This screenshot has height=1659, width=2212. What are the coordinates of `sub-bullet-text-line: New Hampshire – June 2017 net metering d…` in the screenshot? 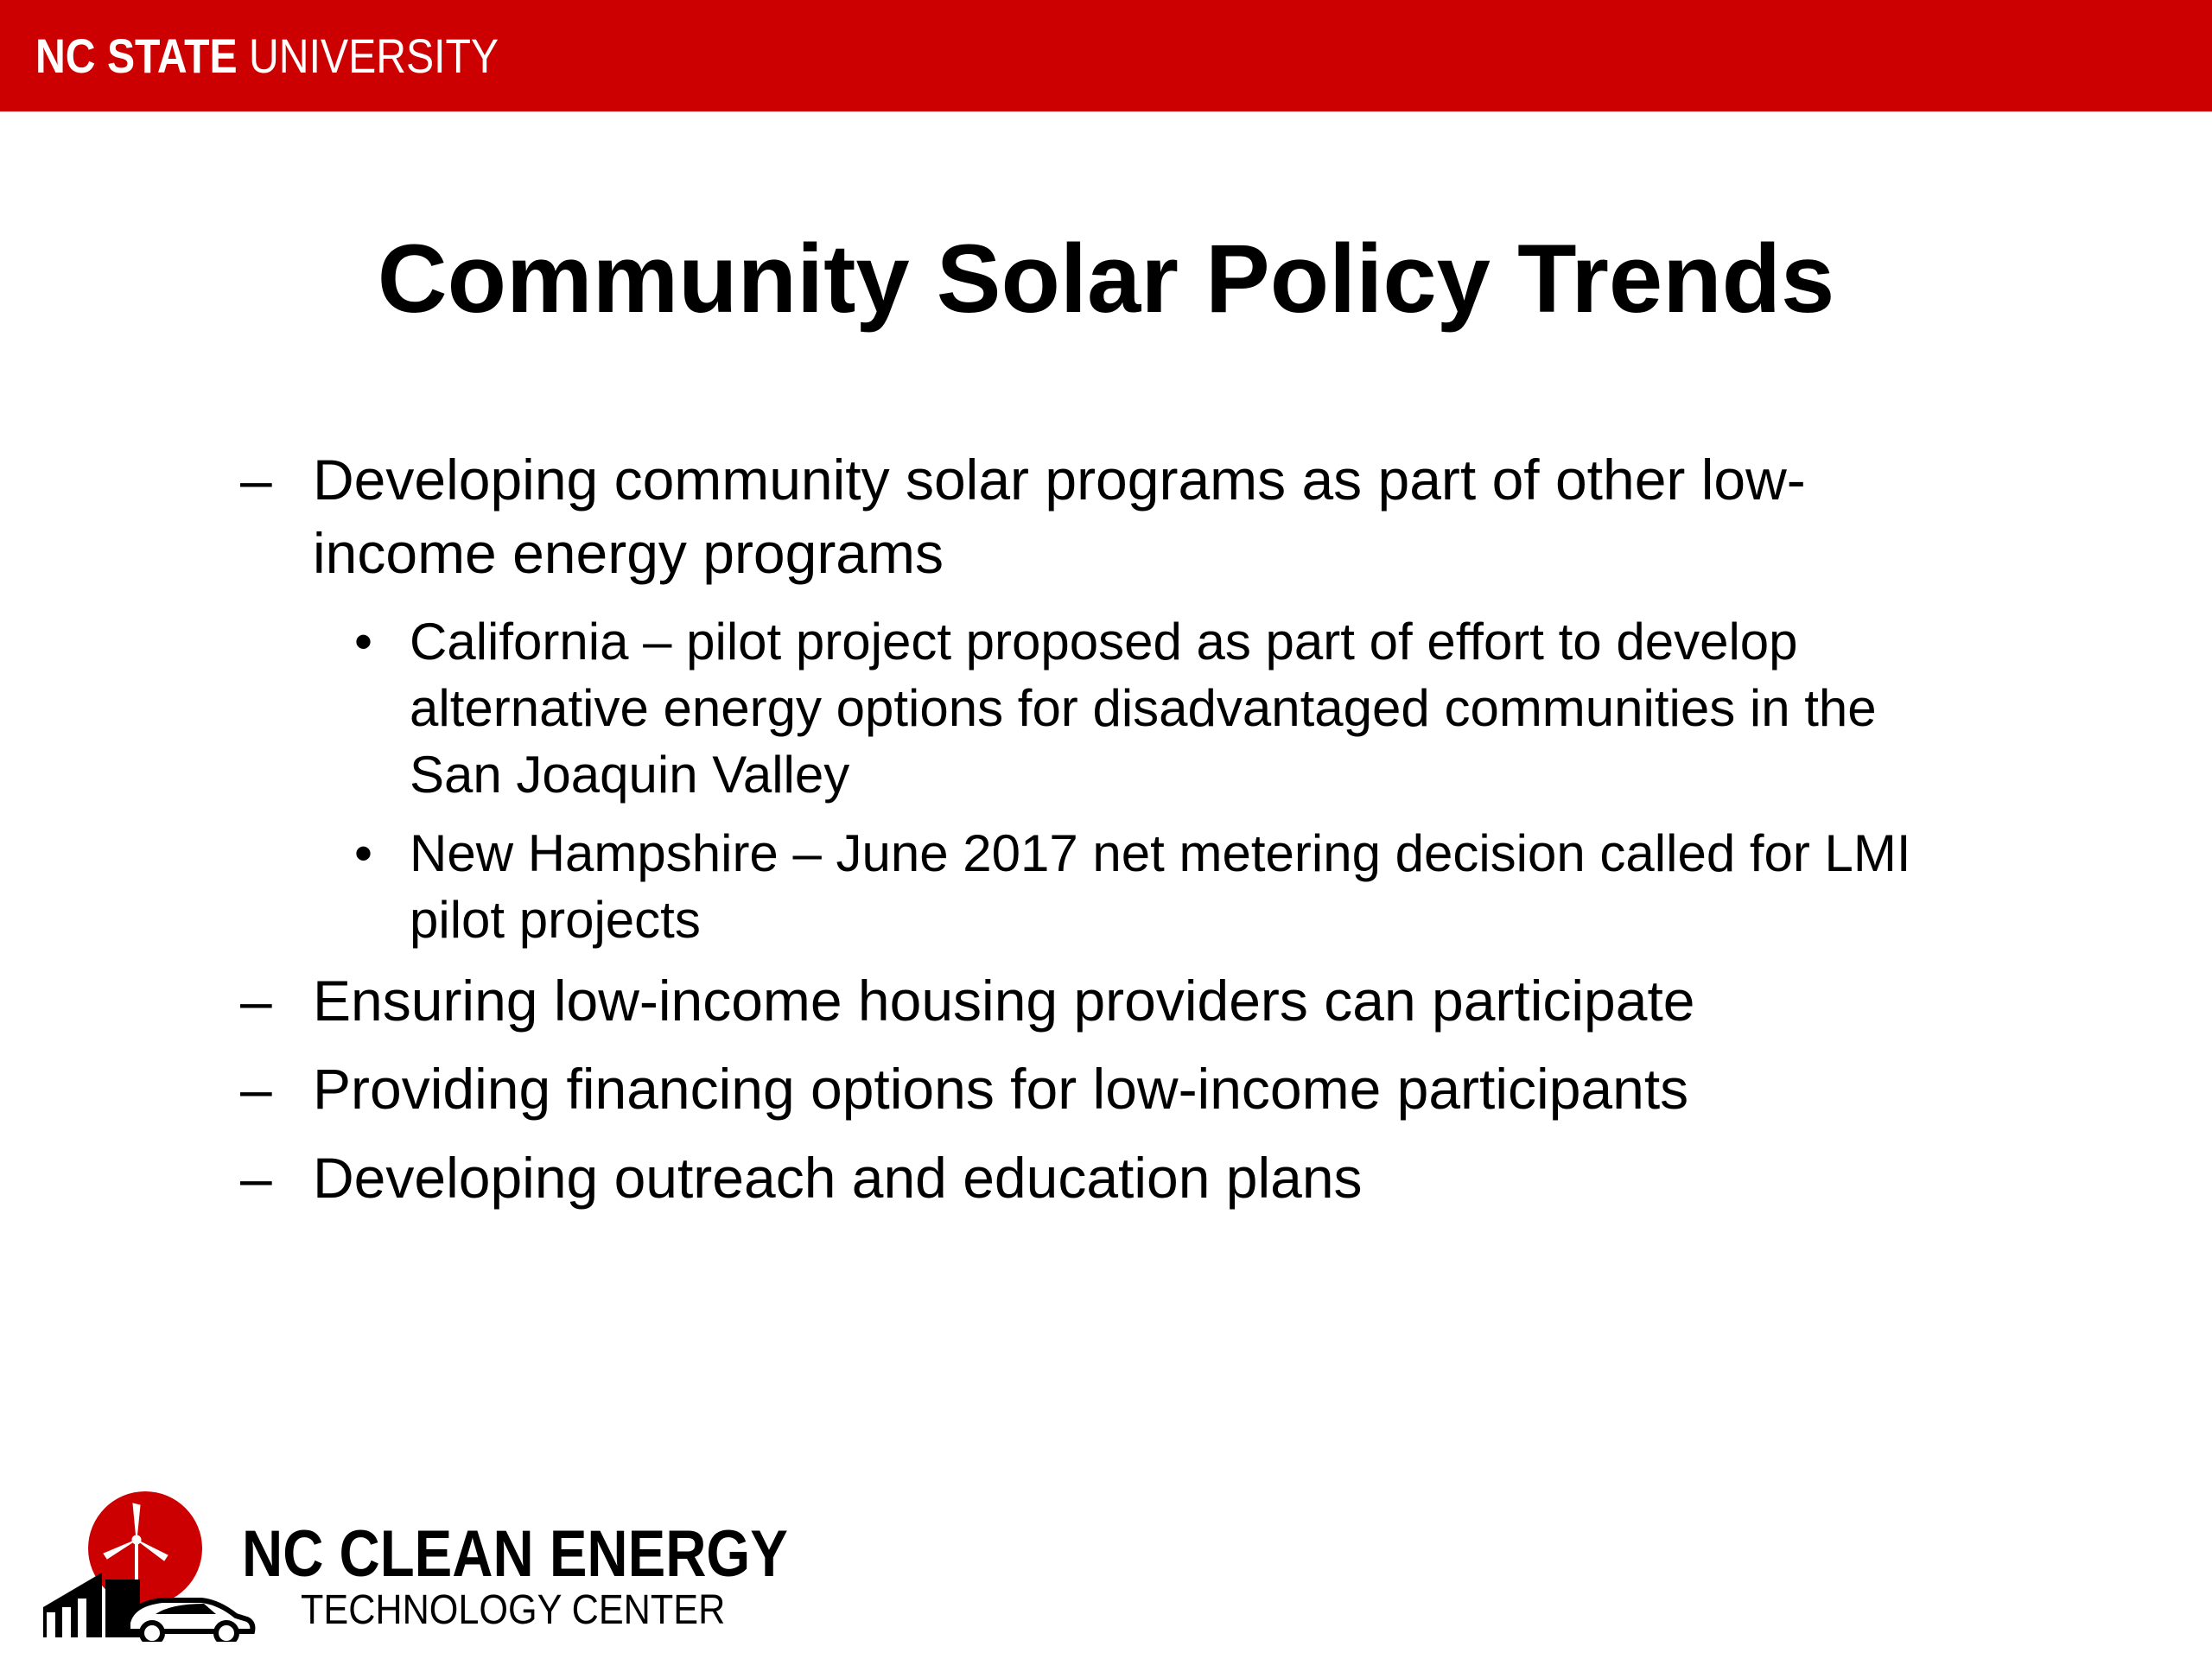 It's located at (1160, 853).